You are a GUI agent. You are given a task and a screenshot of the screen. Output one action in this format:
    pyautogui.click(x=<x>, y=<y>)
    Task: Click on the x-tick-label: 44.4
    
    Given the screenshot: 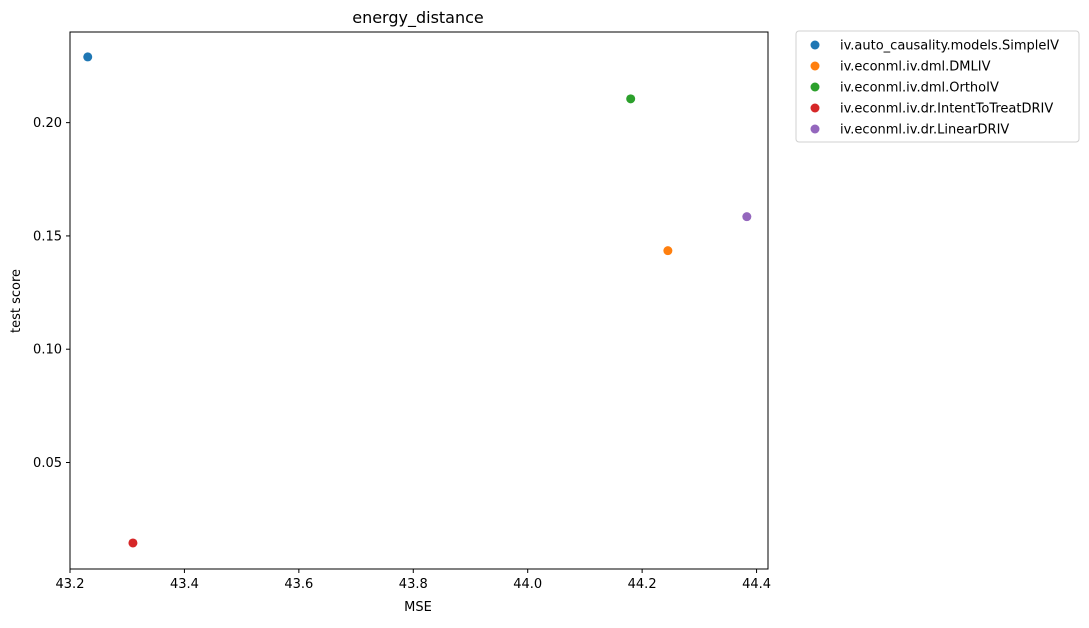 What is the action you would take?
    pyautogui.click(x=756, y=584)
    